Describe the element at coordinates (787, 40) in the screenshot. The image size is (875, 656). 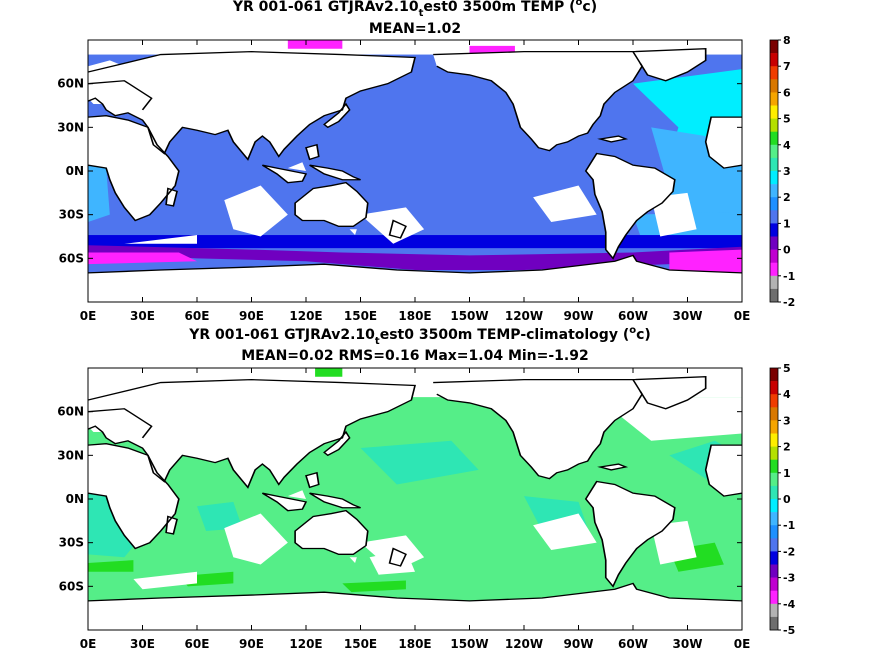
I see `colorbar-label: 8` at that location.